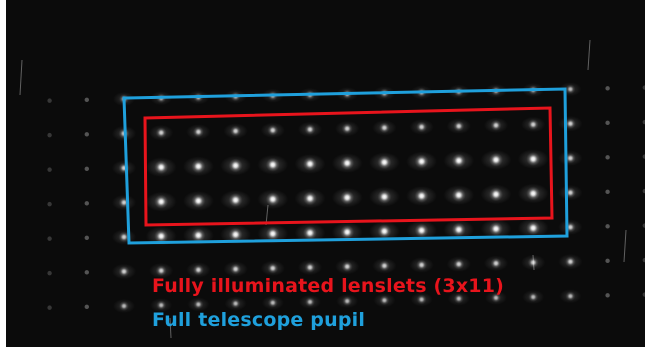 This screenshot has height=347, width=645. Describe the element at coordinates (259, 320) in the screenshot. I see `full-pupil-caption: Full telescope pupil` at that location.